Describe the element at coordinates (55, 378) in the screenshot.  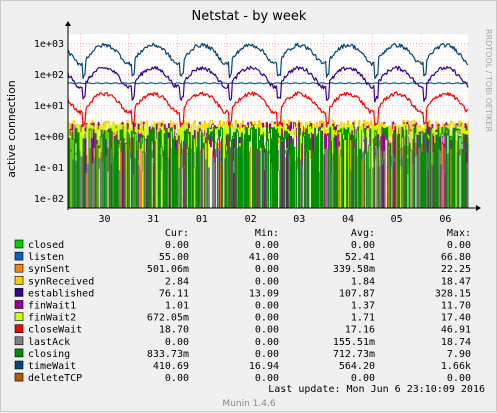
I see `legend-name: deleteTCP` at that location.